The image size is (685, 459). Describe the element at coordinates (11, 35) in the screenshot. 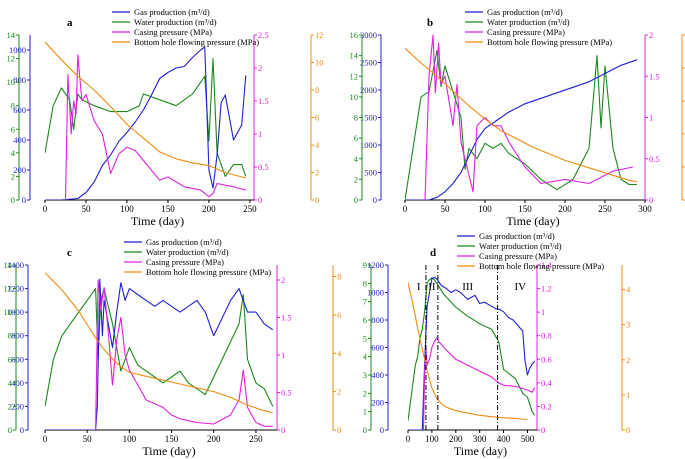

I see `tick-label-water: 14` at that location.